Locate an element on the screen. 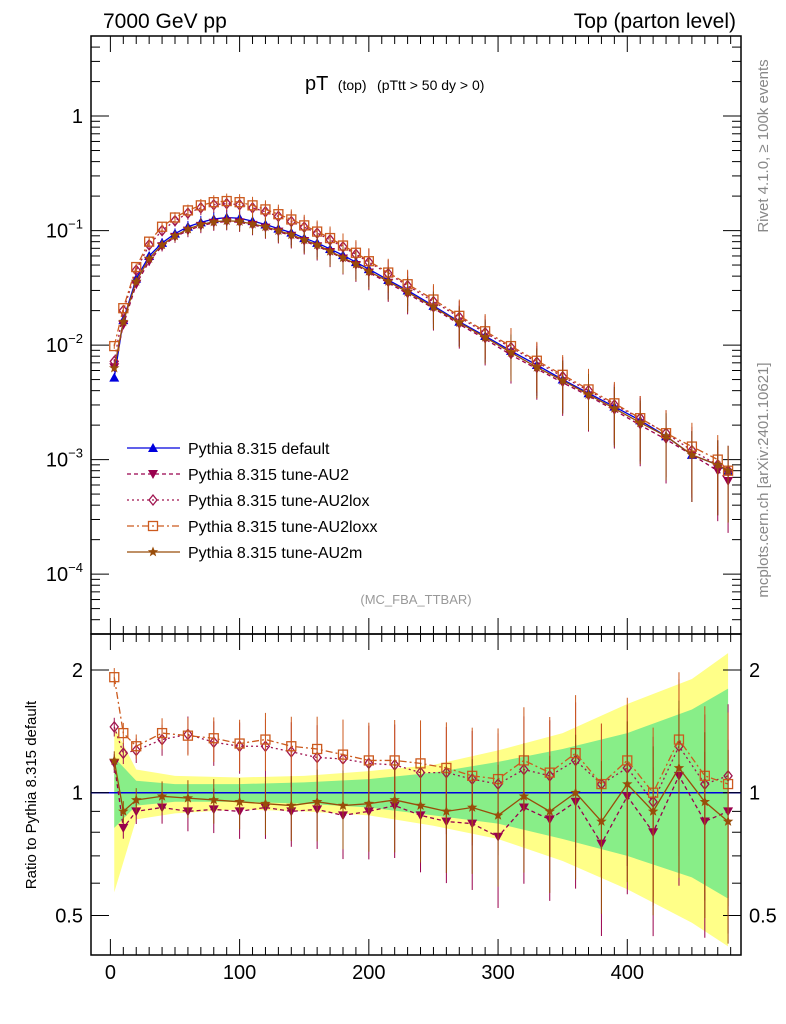 Image resolution: width=786 pixels, height=1024 pixels. header-right: Top (parton level) is located at coordinates (655, 21).